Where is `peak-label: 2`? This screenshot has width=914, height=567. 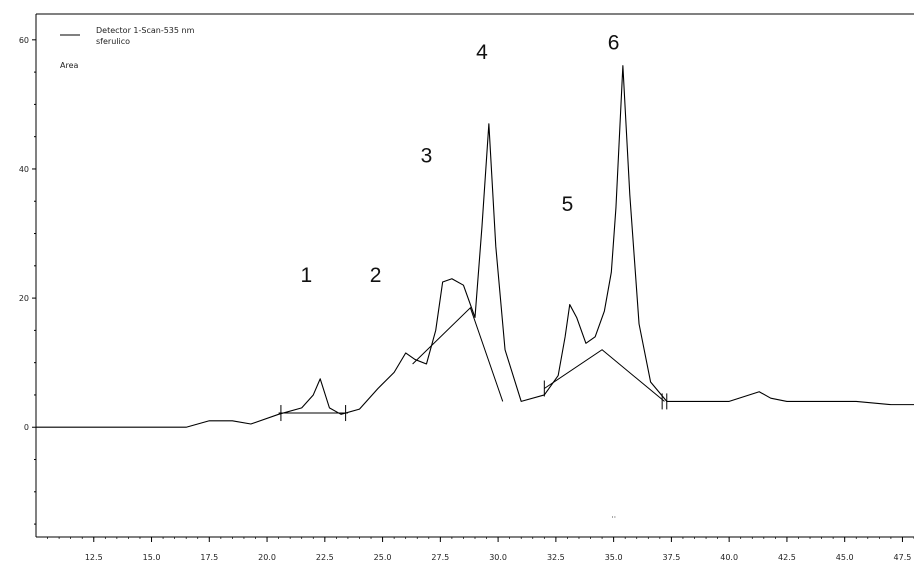 peak-label: 2 is located at coordinates (376, 275).